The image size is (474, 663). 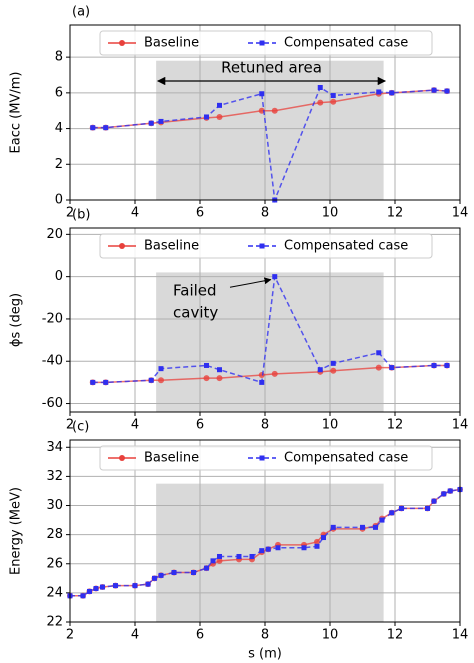 What do you see at coordinates (52, 318) in the screenshot?
I see `y-tick-label: -20` at bounding box center [52, 318].